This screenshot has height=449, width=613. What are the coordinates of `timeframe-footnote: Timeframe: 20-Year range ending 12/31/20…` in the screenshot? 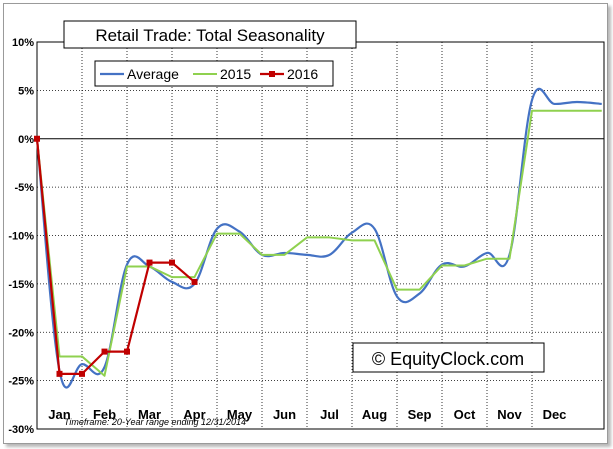 It's located at (155, 422).